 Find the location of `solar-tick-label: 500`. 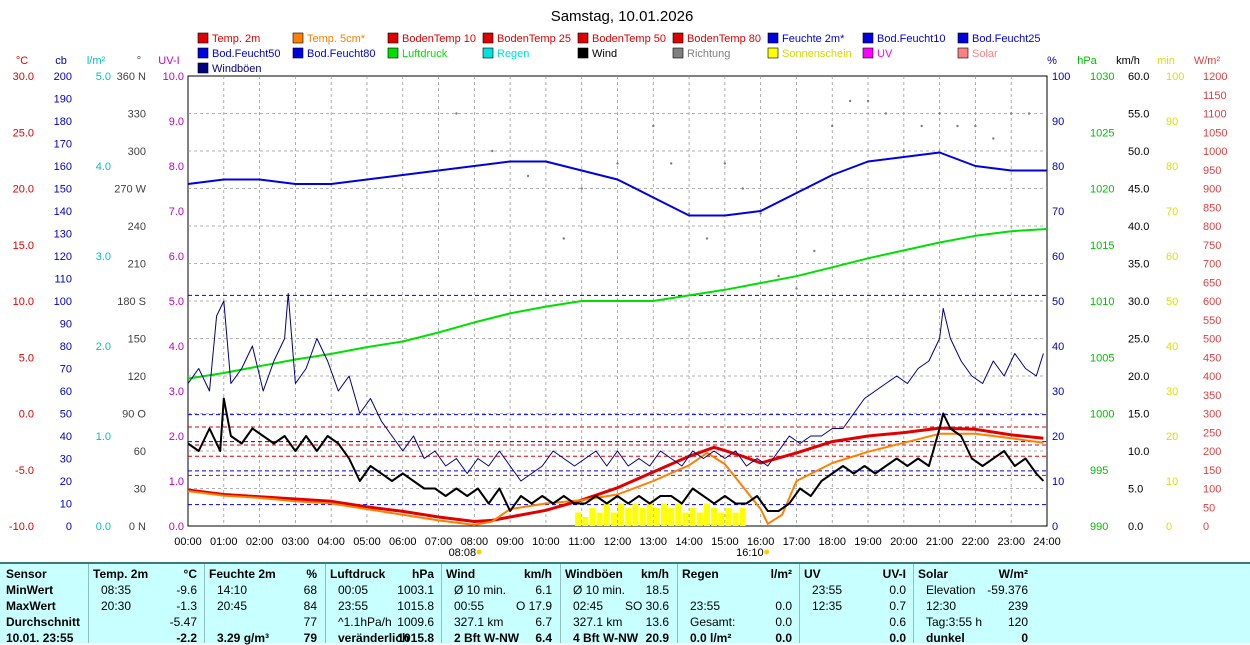

solar-tick-label: 500 is located at coordinates (1212, 340).